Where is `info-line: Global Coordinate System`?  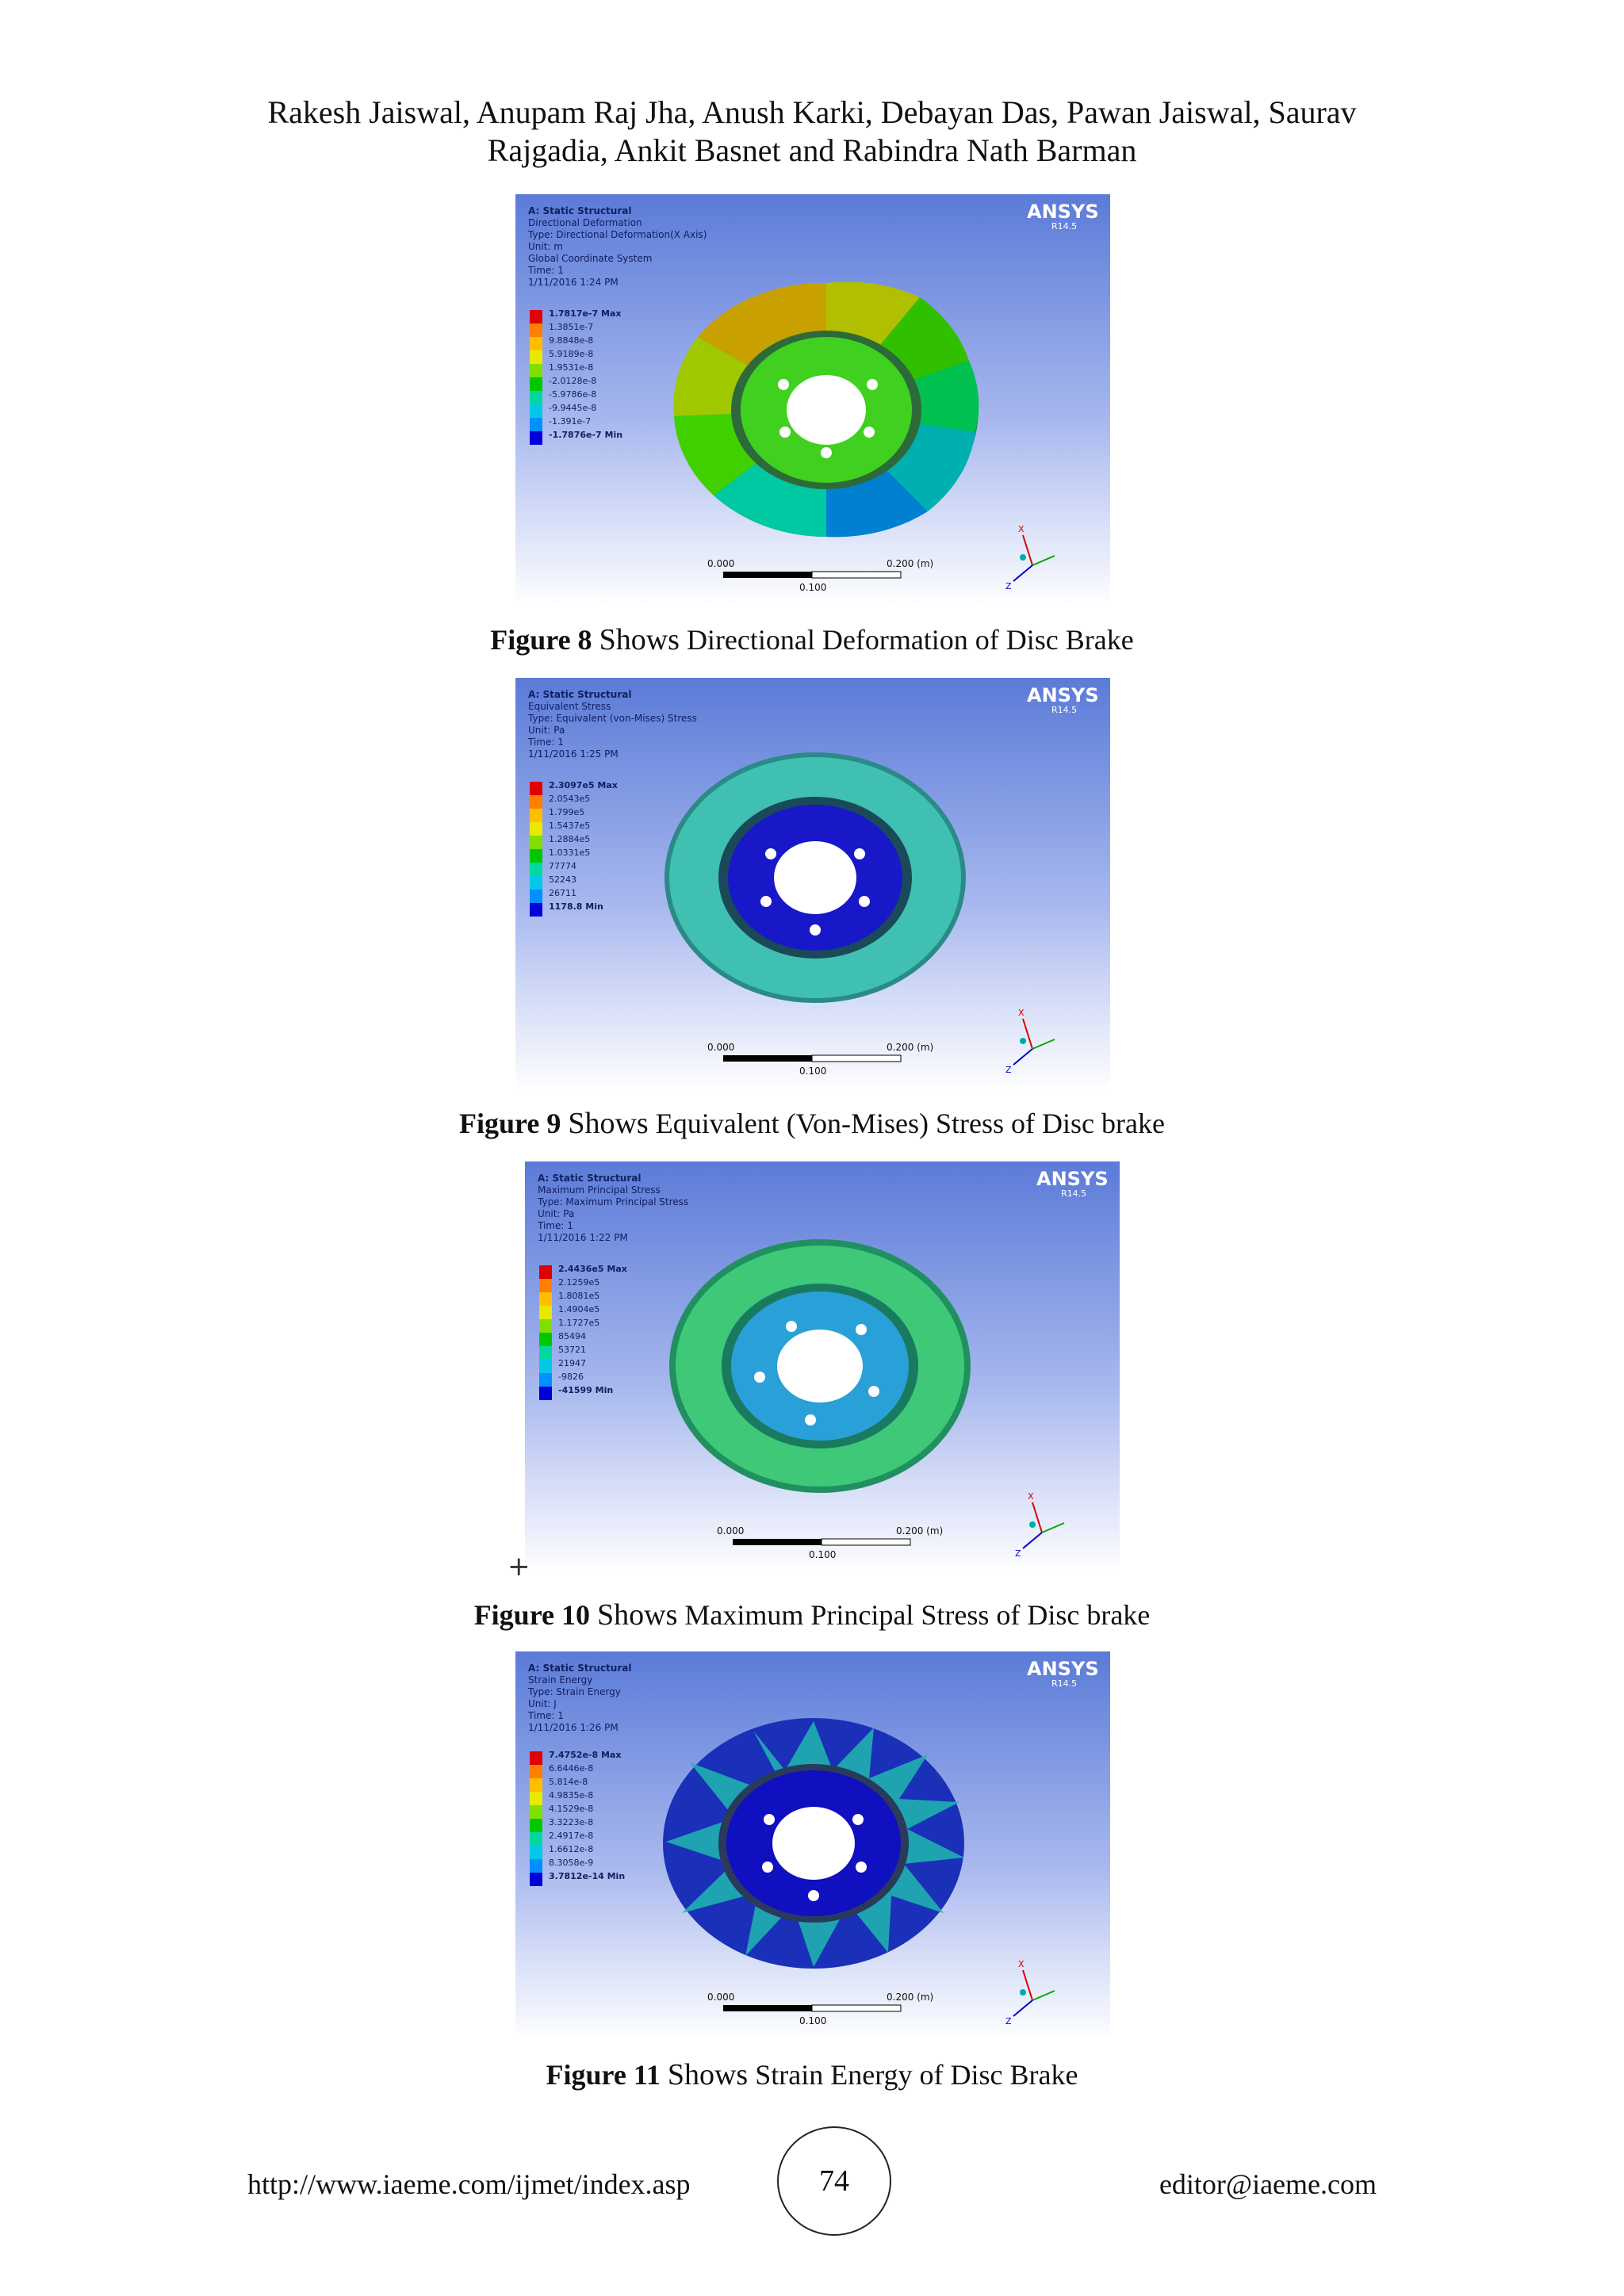
info-line: Global Coordinate System is located at coordinates (590, 259).